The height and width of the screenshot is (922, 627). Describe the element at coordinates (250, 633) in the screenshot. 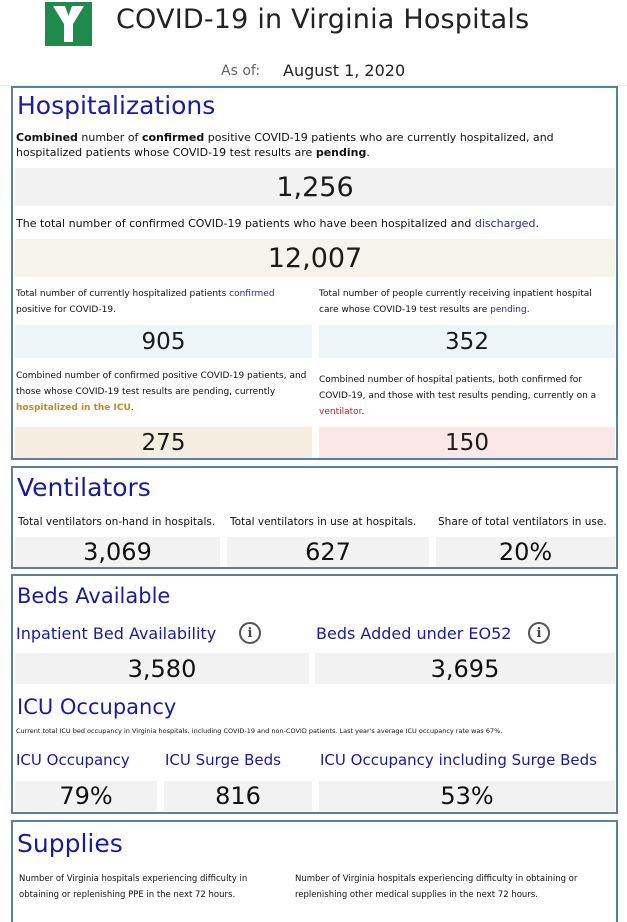

I see `inpatient-info-icon: i` at that location.